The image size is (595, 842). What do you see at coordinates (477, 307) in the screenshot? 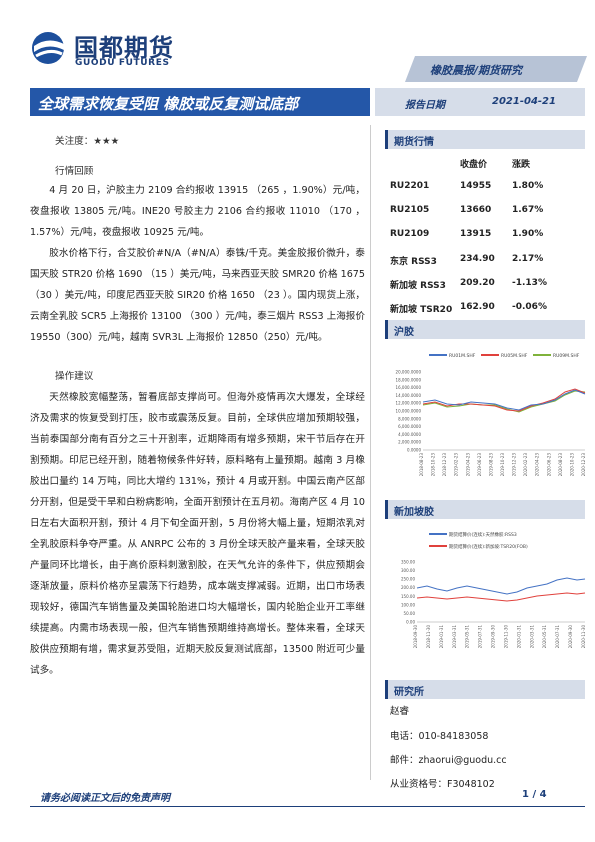
I see `close-price: 162.90` at bounding box center [477, 307].